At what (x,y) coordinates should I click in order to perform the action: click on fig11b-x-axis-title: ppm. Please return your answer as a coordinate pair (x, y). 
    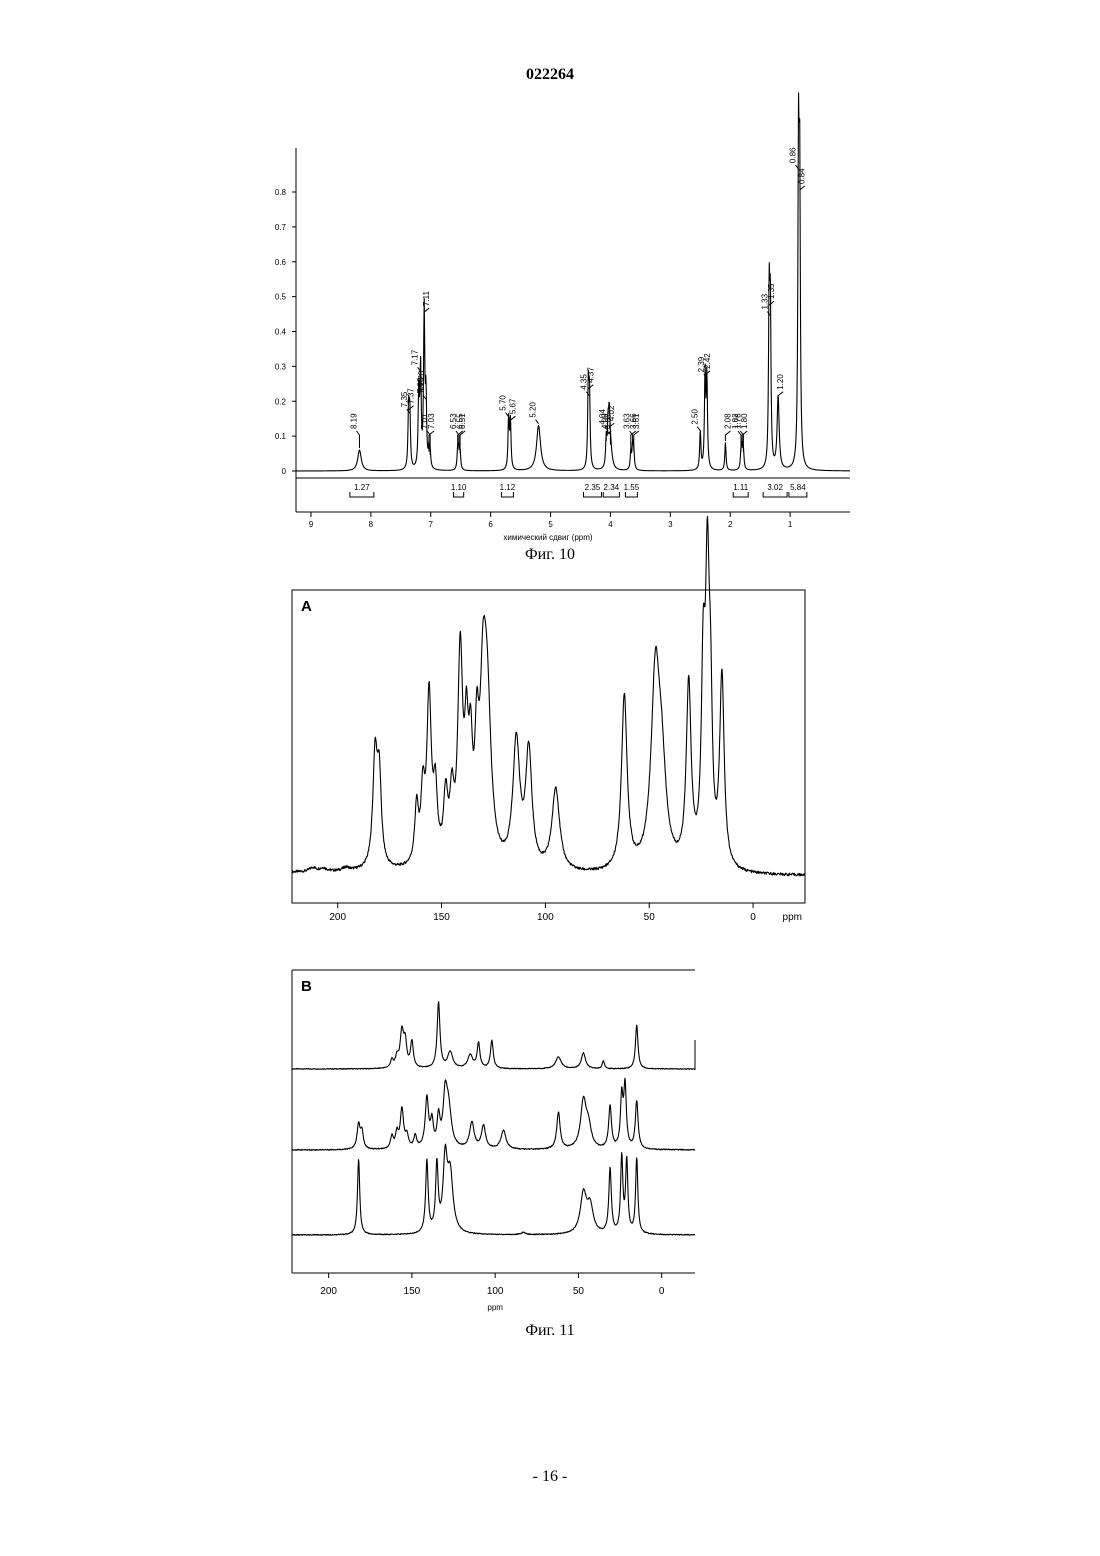
    Looking at the image, I should click on (495, 1307).